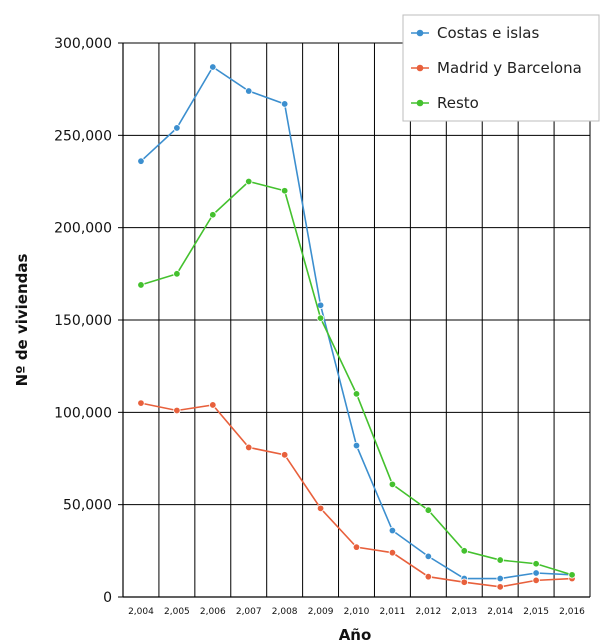 The height and width of the screenshot is (644, 600). What do you see at coordinates (83, 229) in the screenshot?
I see `y-tick-label: 200,000` at bounding box center [83, 229].